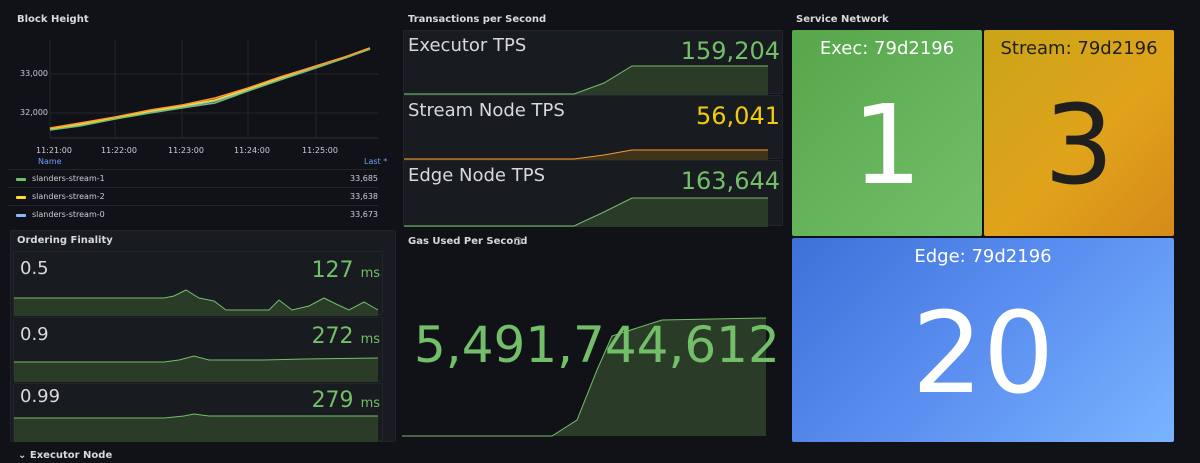  What do you see at coordinates (196, 368) in the screenshot?
I see `finality-p90-sparkline` at bounding box center [196, 368].